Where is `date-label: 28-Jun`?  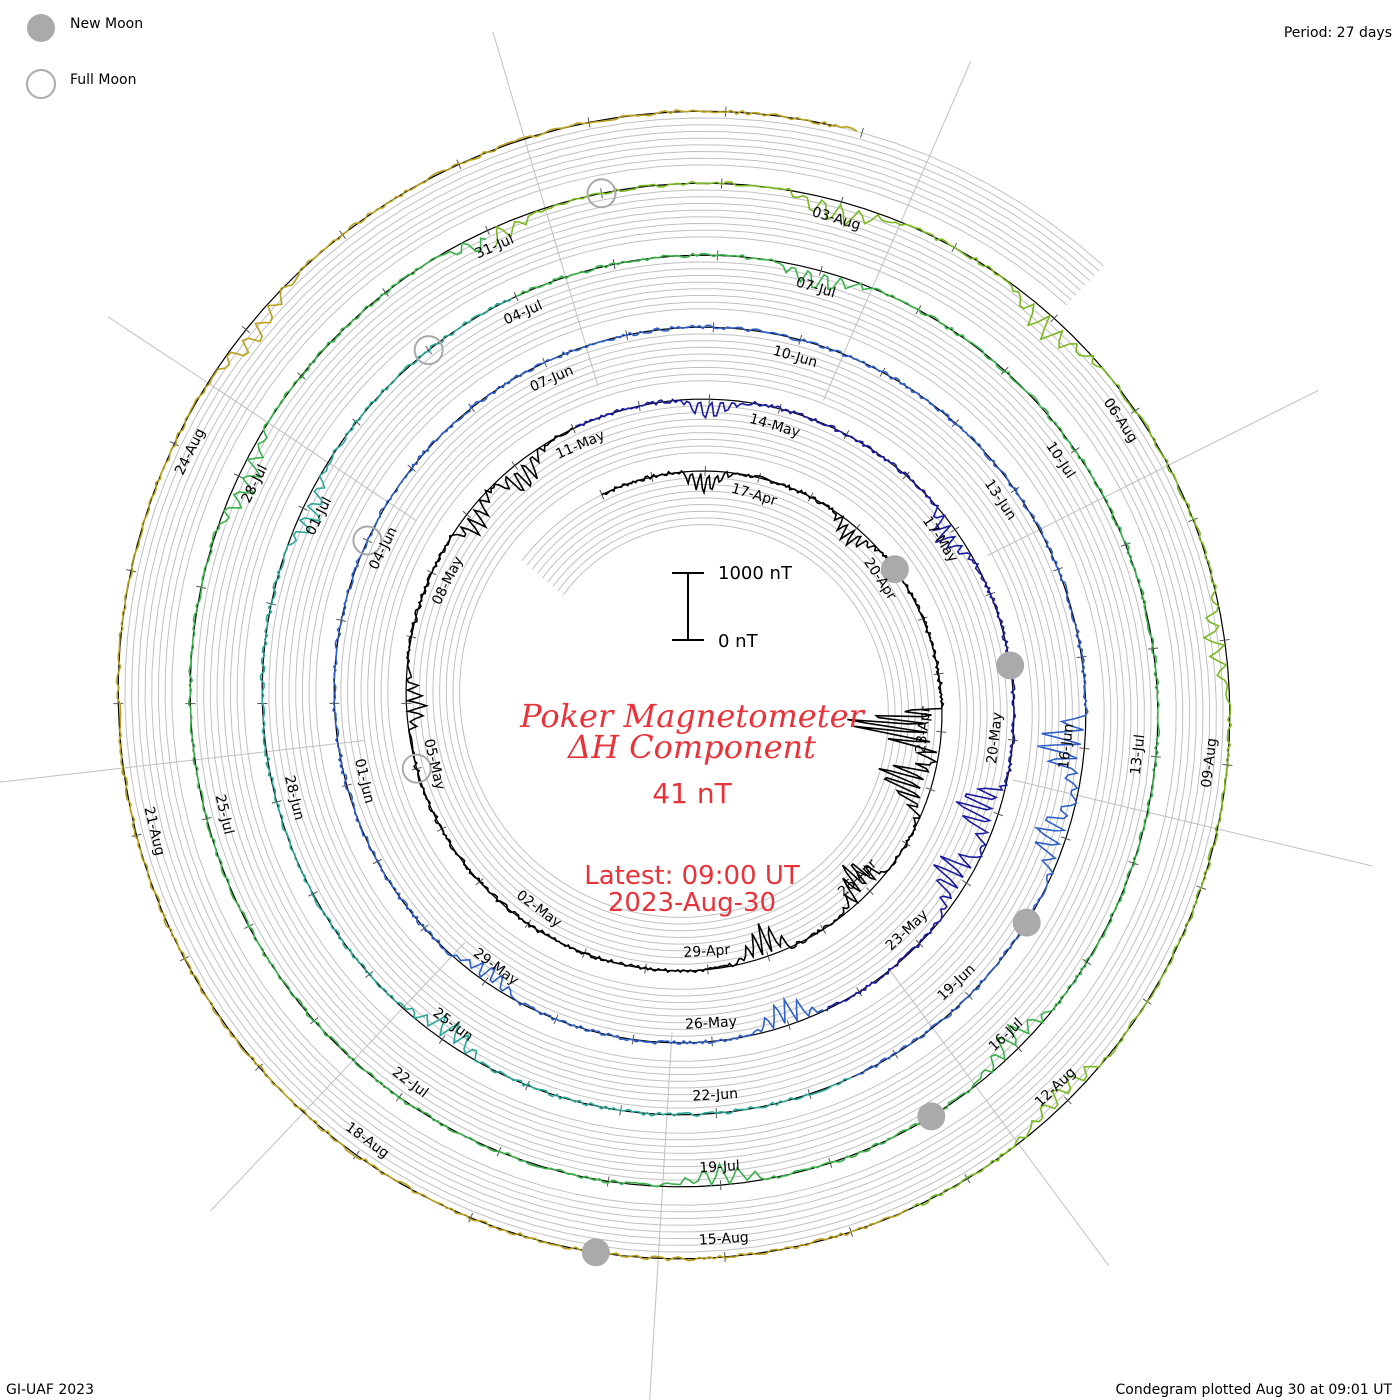 date-label: 28-Jun is located at coordinates (294, 798).